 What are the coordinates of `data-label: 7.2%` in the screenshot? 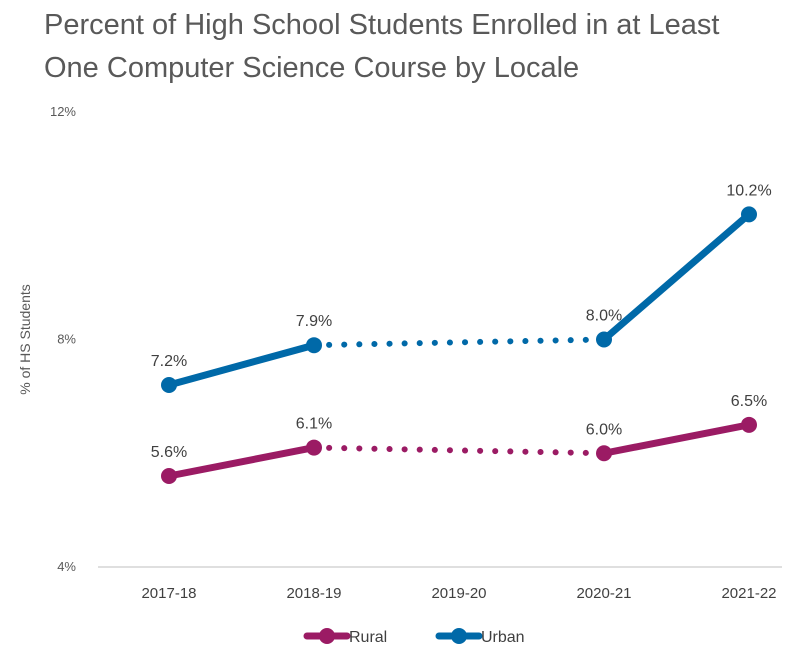 It's located at (169, 361).